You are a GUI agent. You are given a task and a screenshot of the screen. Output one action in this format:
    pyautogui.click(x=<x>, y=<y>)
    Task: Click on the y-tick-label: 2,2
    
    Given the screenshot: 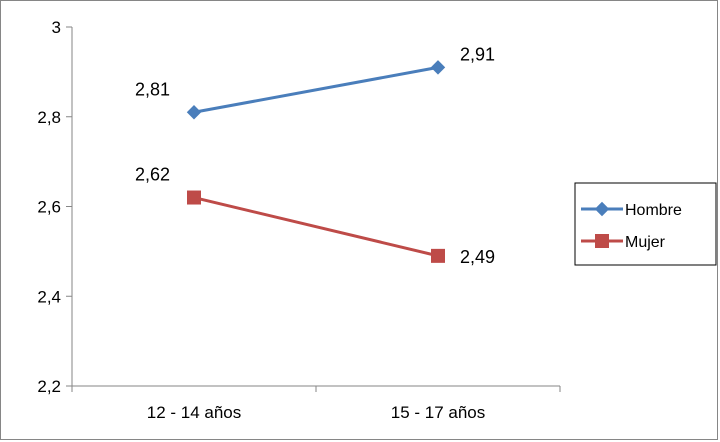 What is the action you would take?
    pyautogui.click(x=49, y=386)
    